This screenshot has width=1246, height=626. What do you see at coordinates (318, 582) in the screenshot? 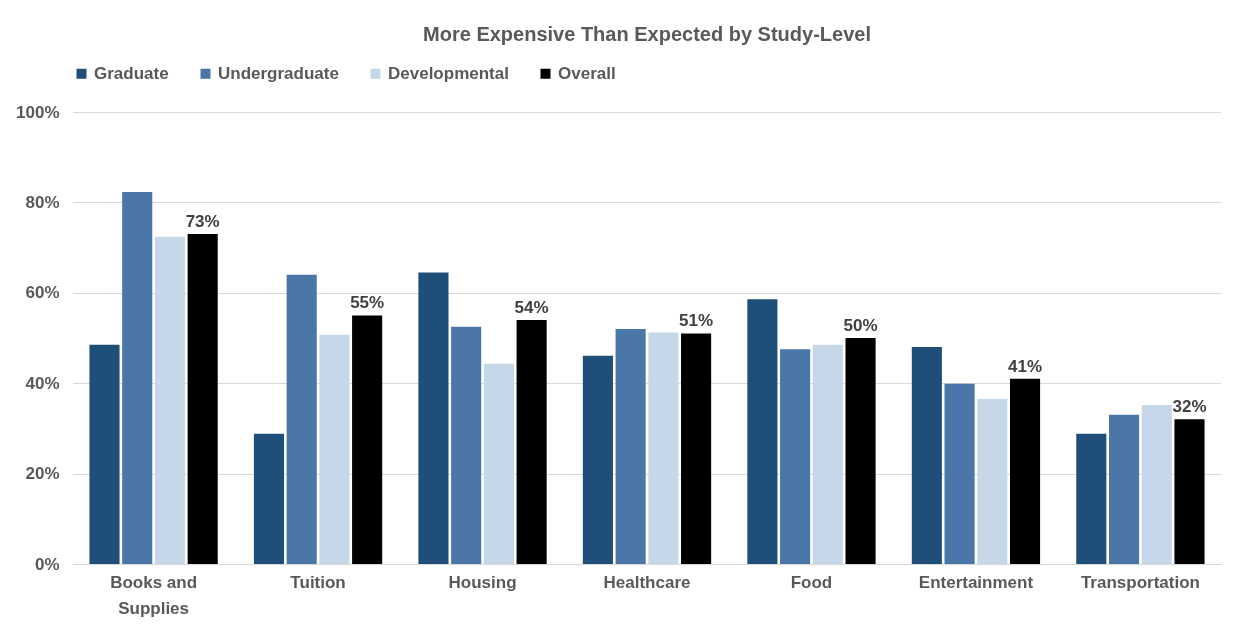
I see `x-tick-label: Tuition` at bounding box center [318, 582].